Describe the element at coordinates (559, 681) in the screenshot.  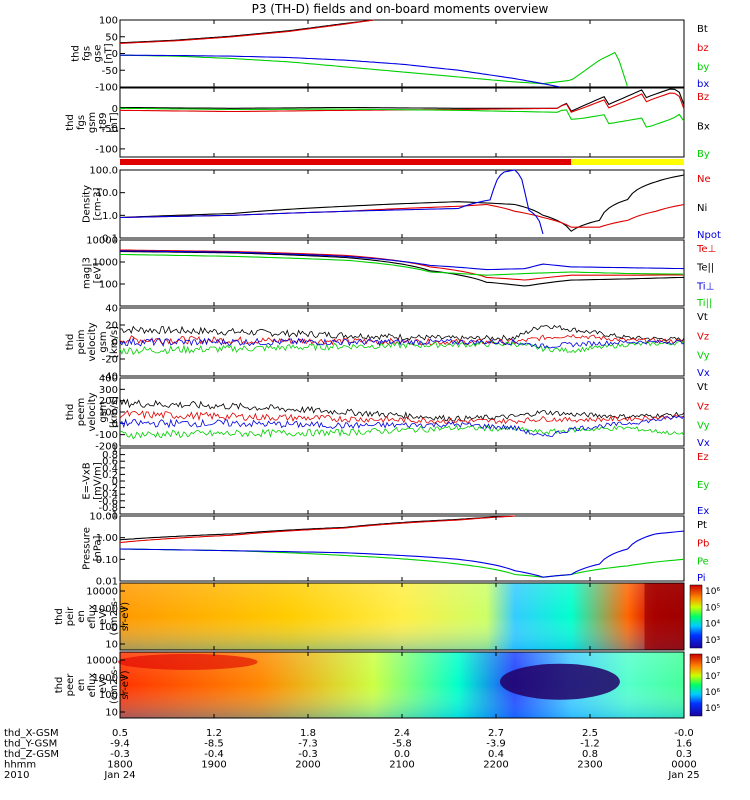
I see `spectrogram-blob` at that location.